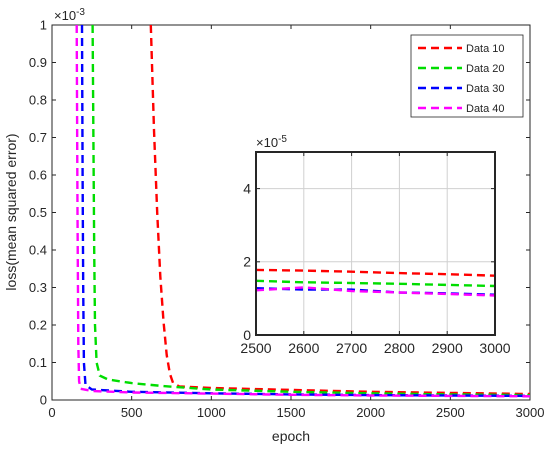  Describe the element at coordinates (447, 348) in the screenshot. I see `x-tick-label: 2900` at that location.